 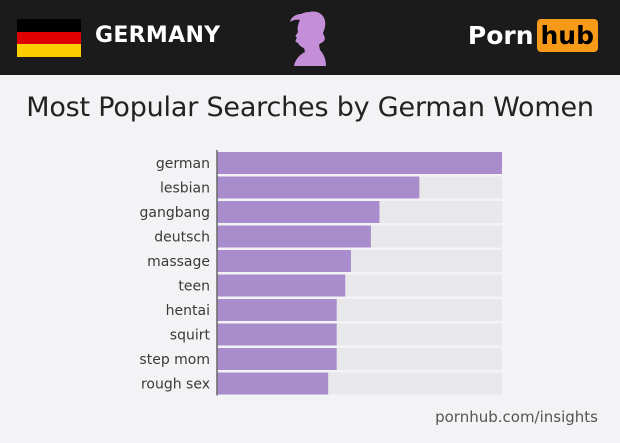 What do you see at coordinates (516, 417) in the screenshot?
I see `source-link: pornhub.com/insights` at bounding box center [516, 417].